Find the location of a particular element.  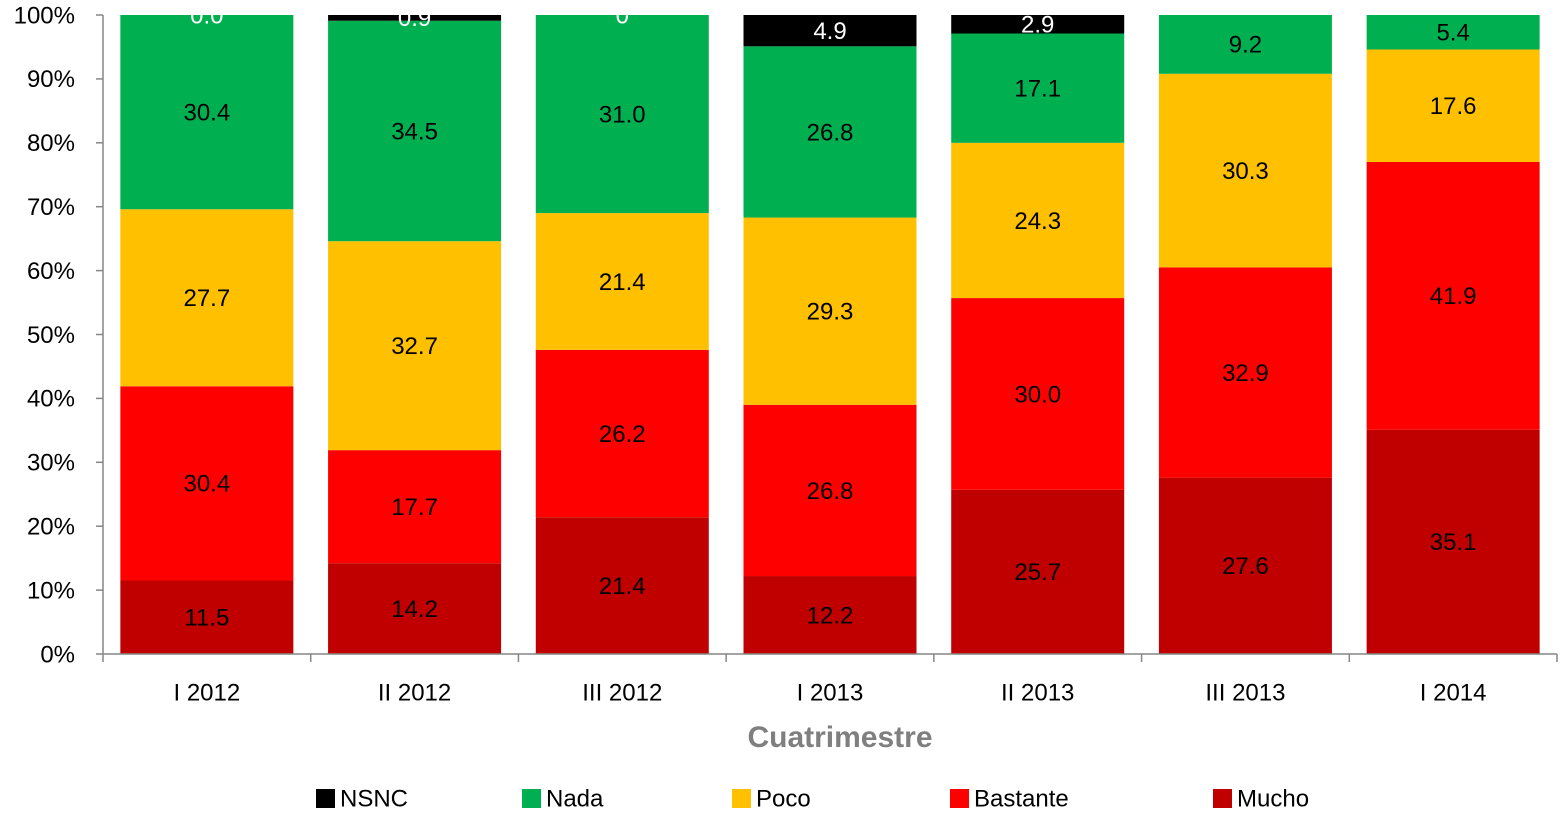

y-tick-label: 70% is located at coordinates (51, 207).